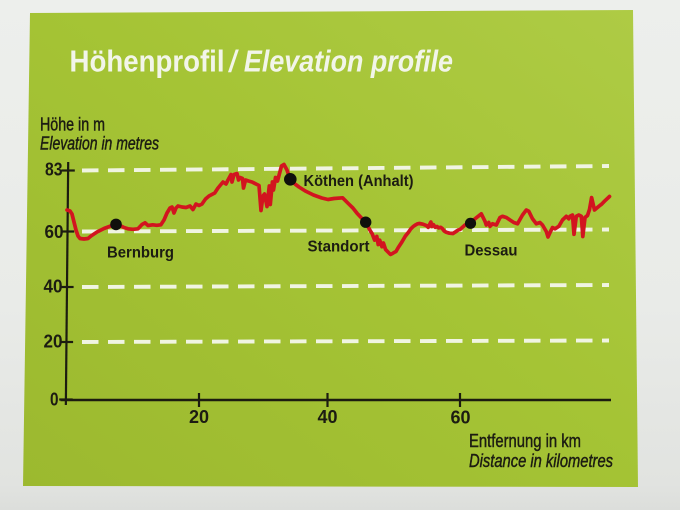 This screenshot has width=680, height=510. I want to click on svg-text: 0, so click(54, 400).